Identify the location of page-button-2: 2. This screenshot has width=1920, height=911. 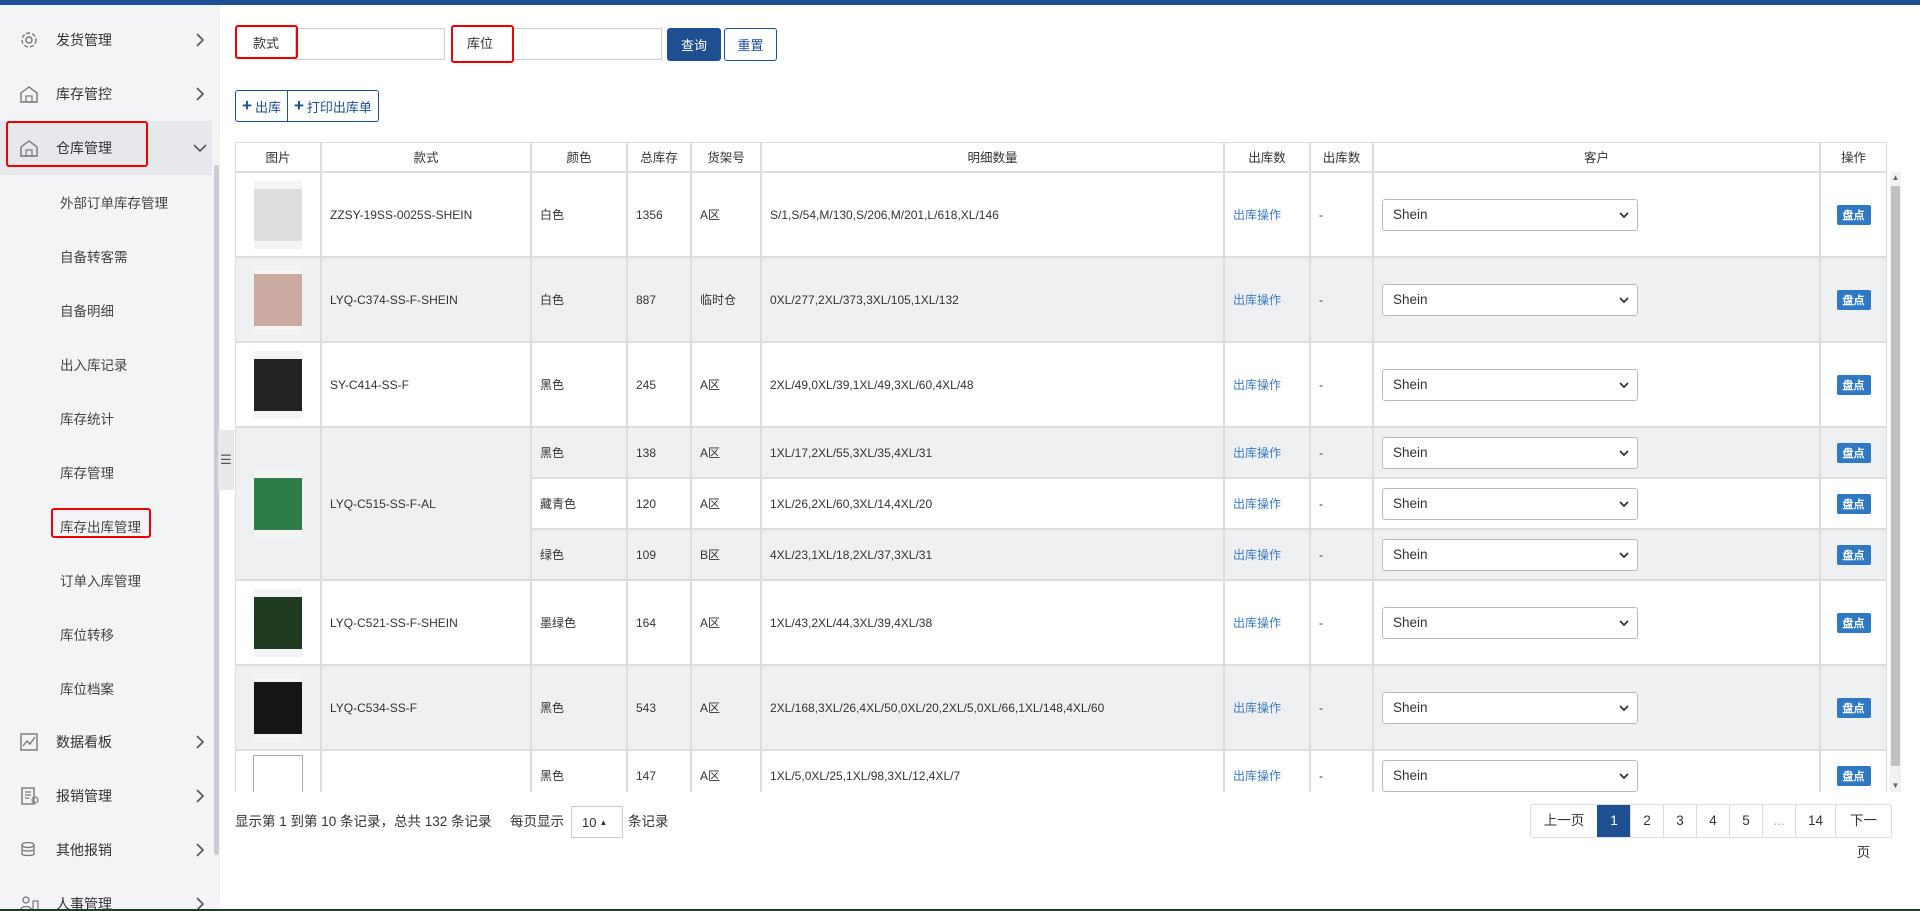
(1646, 821).